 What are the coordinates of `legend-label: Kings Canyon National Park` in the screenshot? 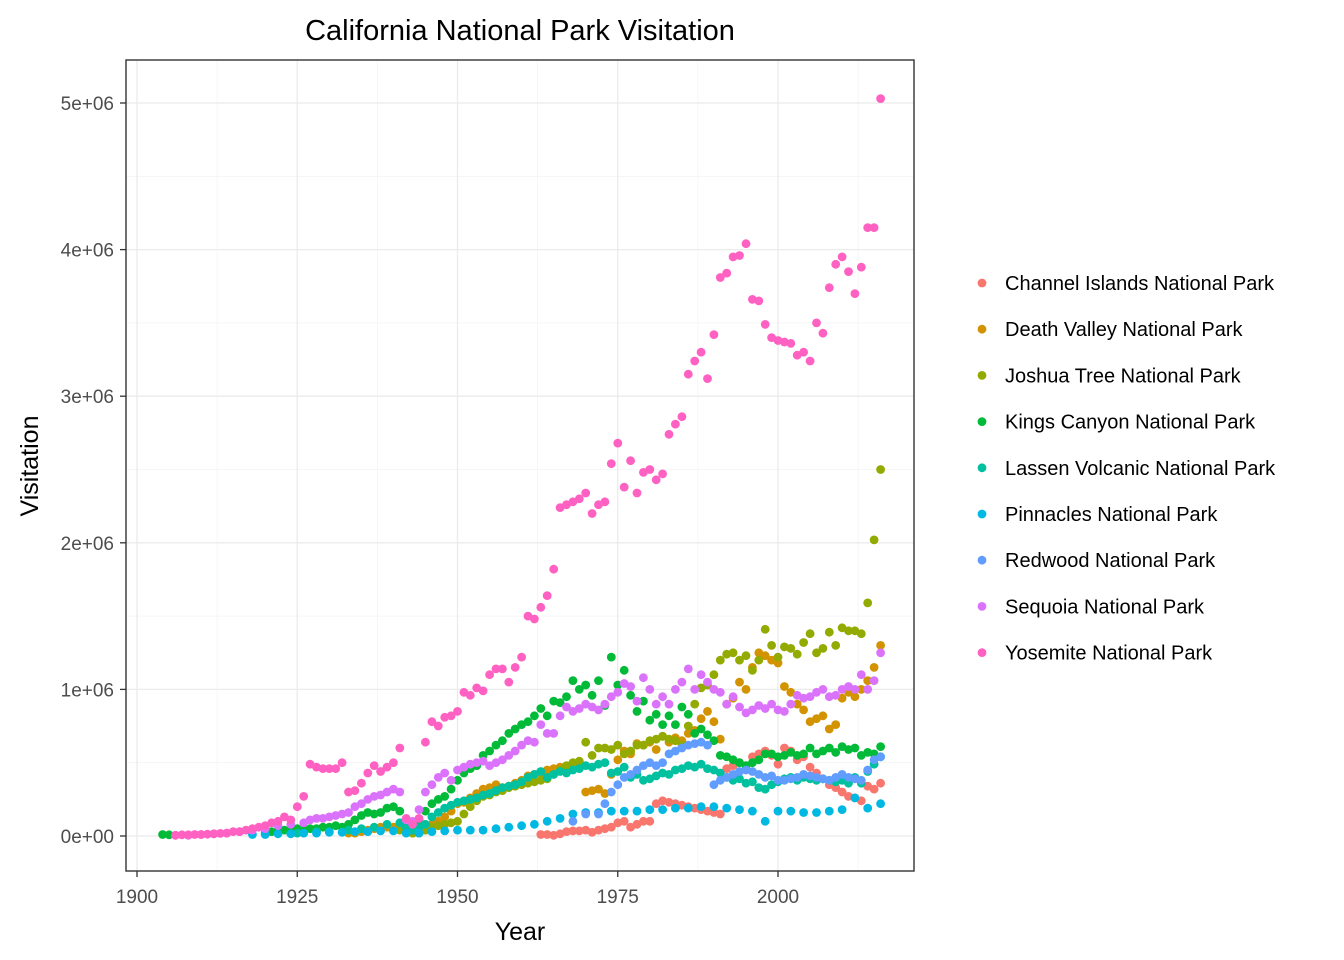 It's located at (1130, 423).